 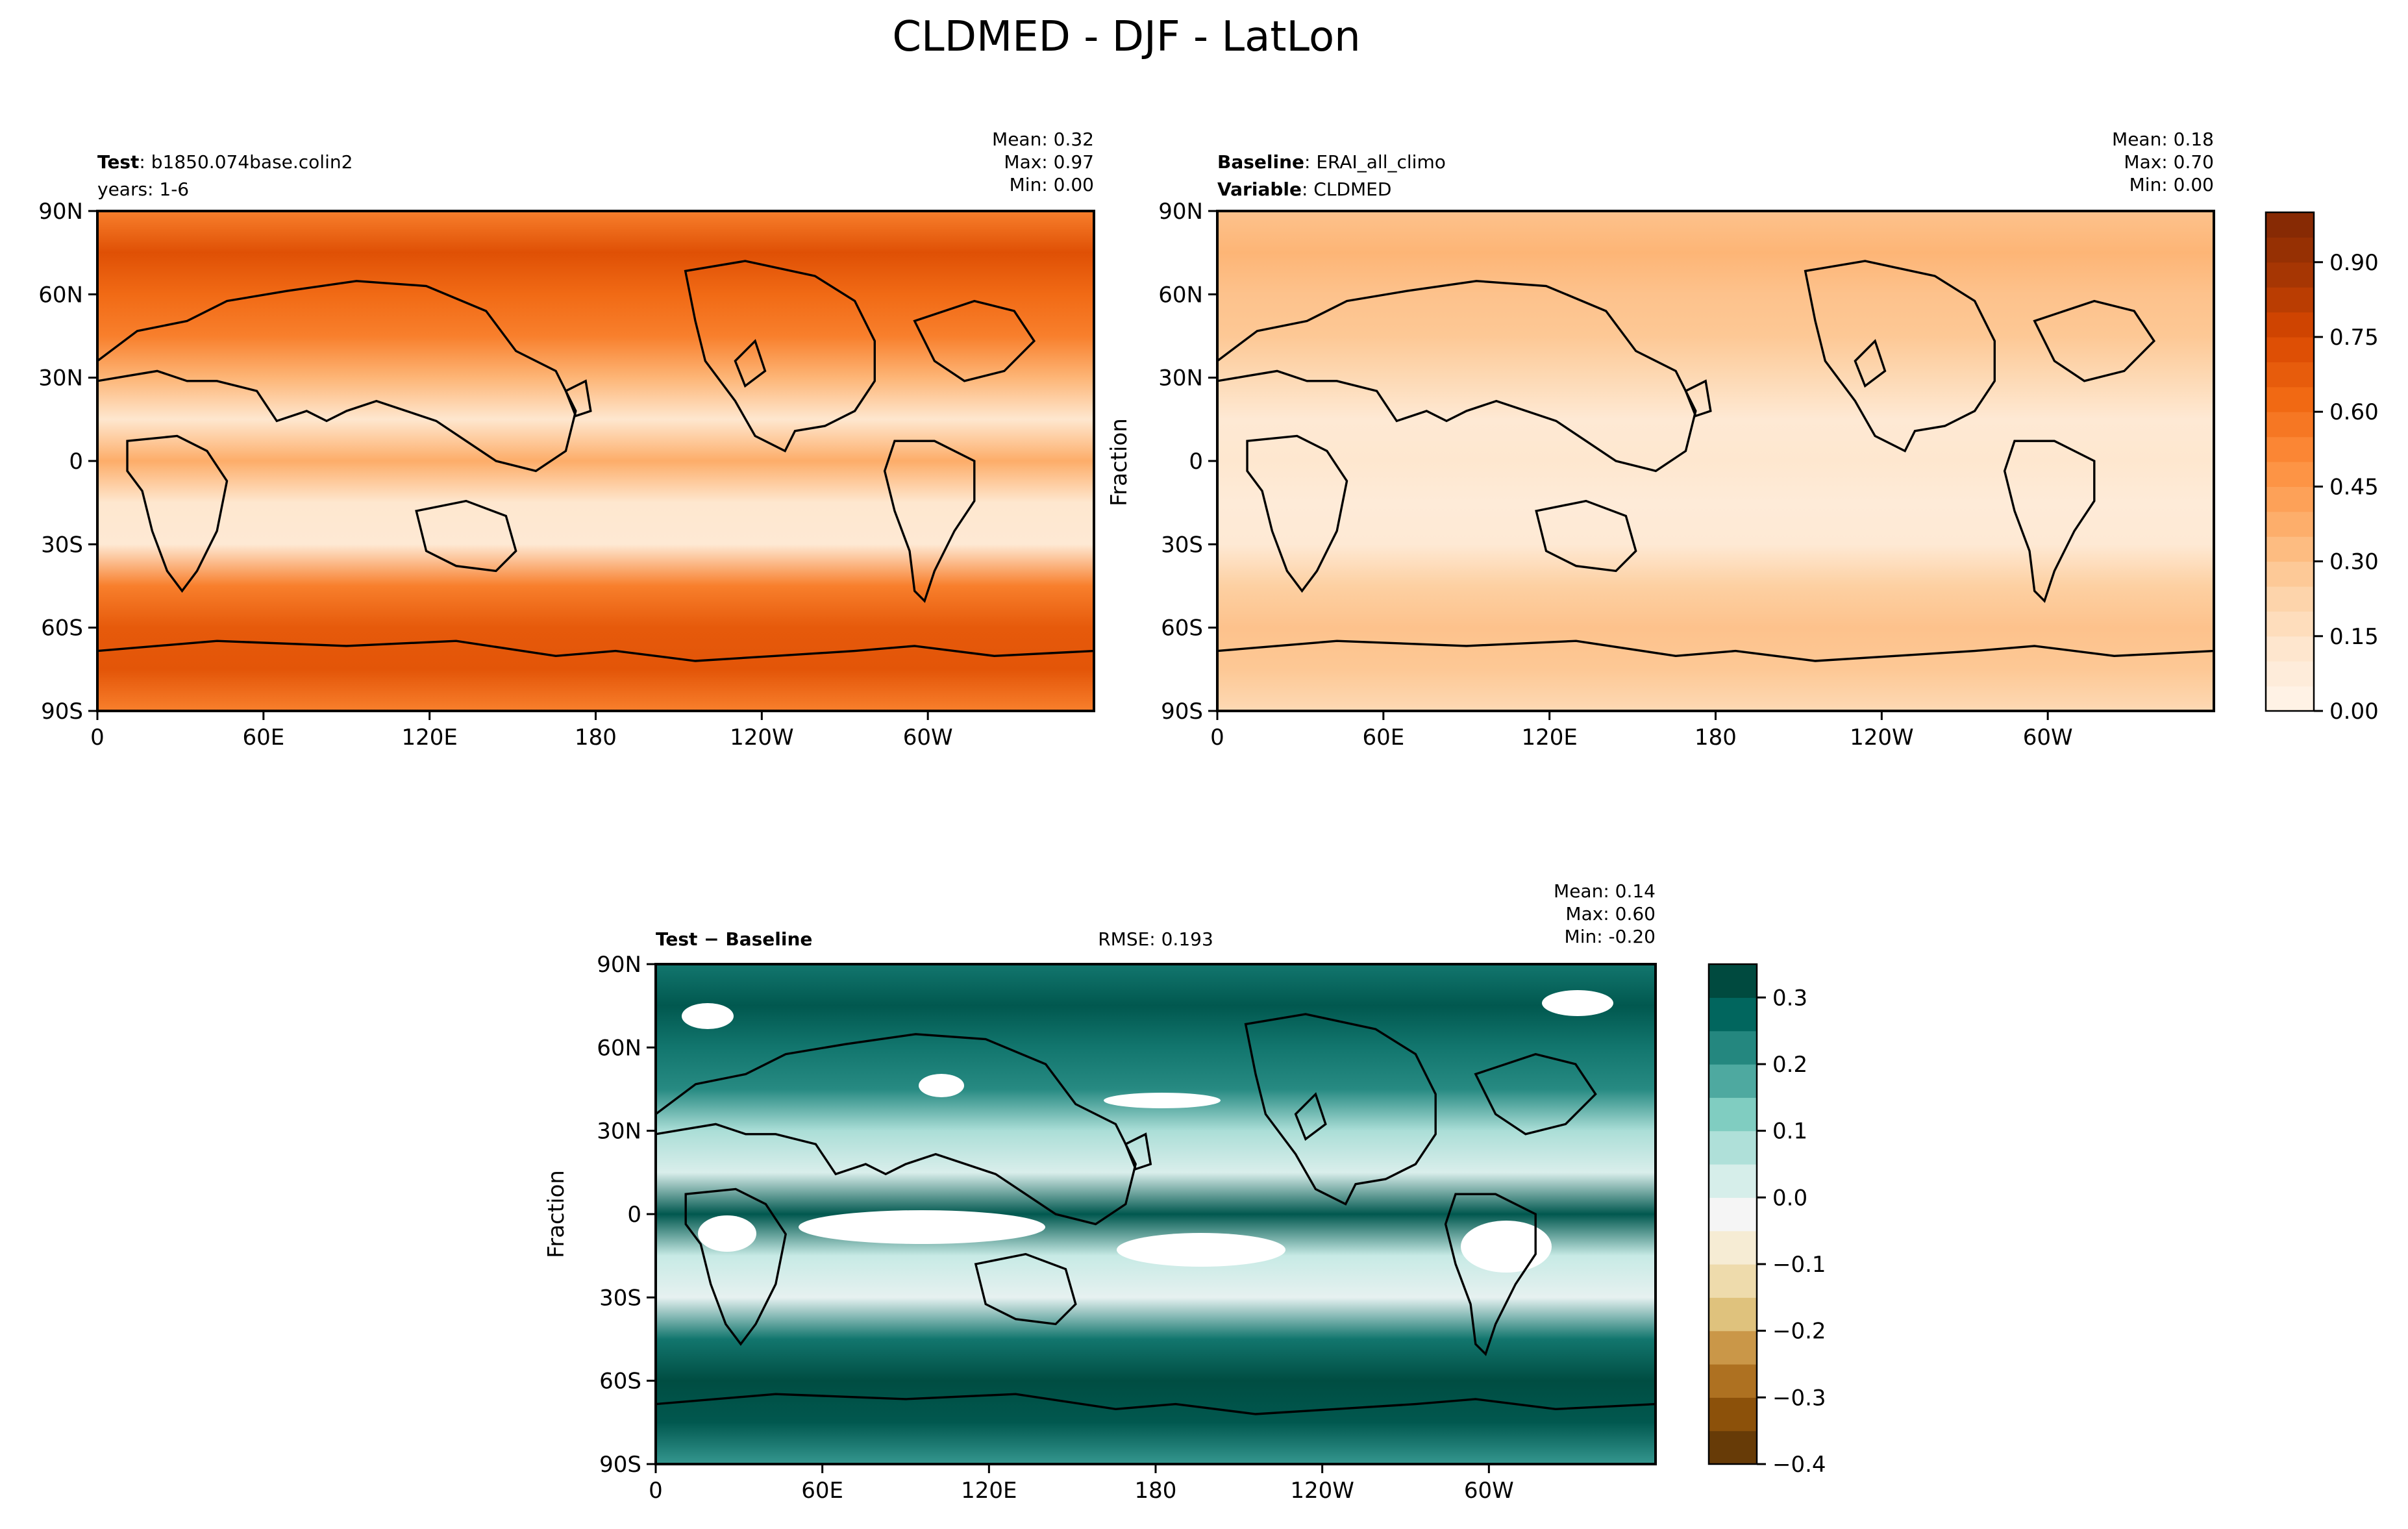 I want to click on diff-max: Max: 0.60, so click(x=1610, y=914).